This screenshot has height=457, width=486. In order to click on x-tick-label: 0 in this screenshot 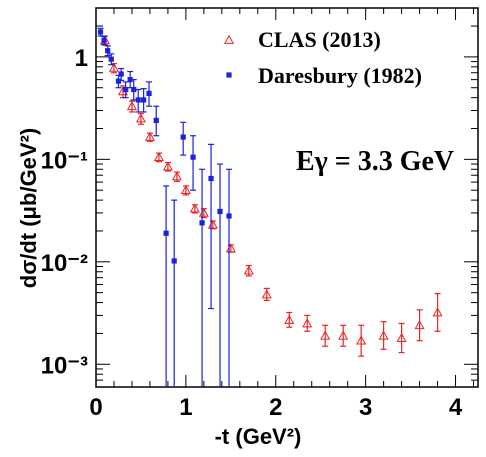, I will do `click(95, 407)`.